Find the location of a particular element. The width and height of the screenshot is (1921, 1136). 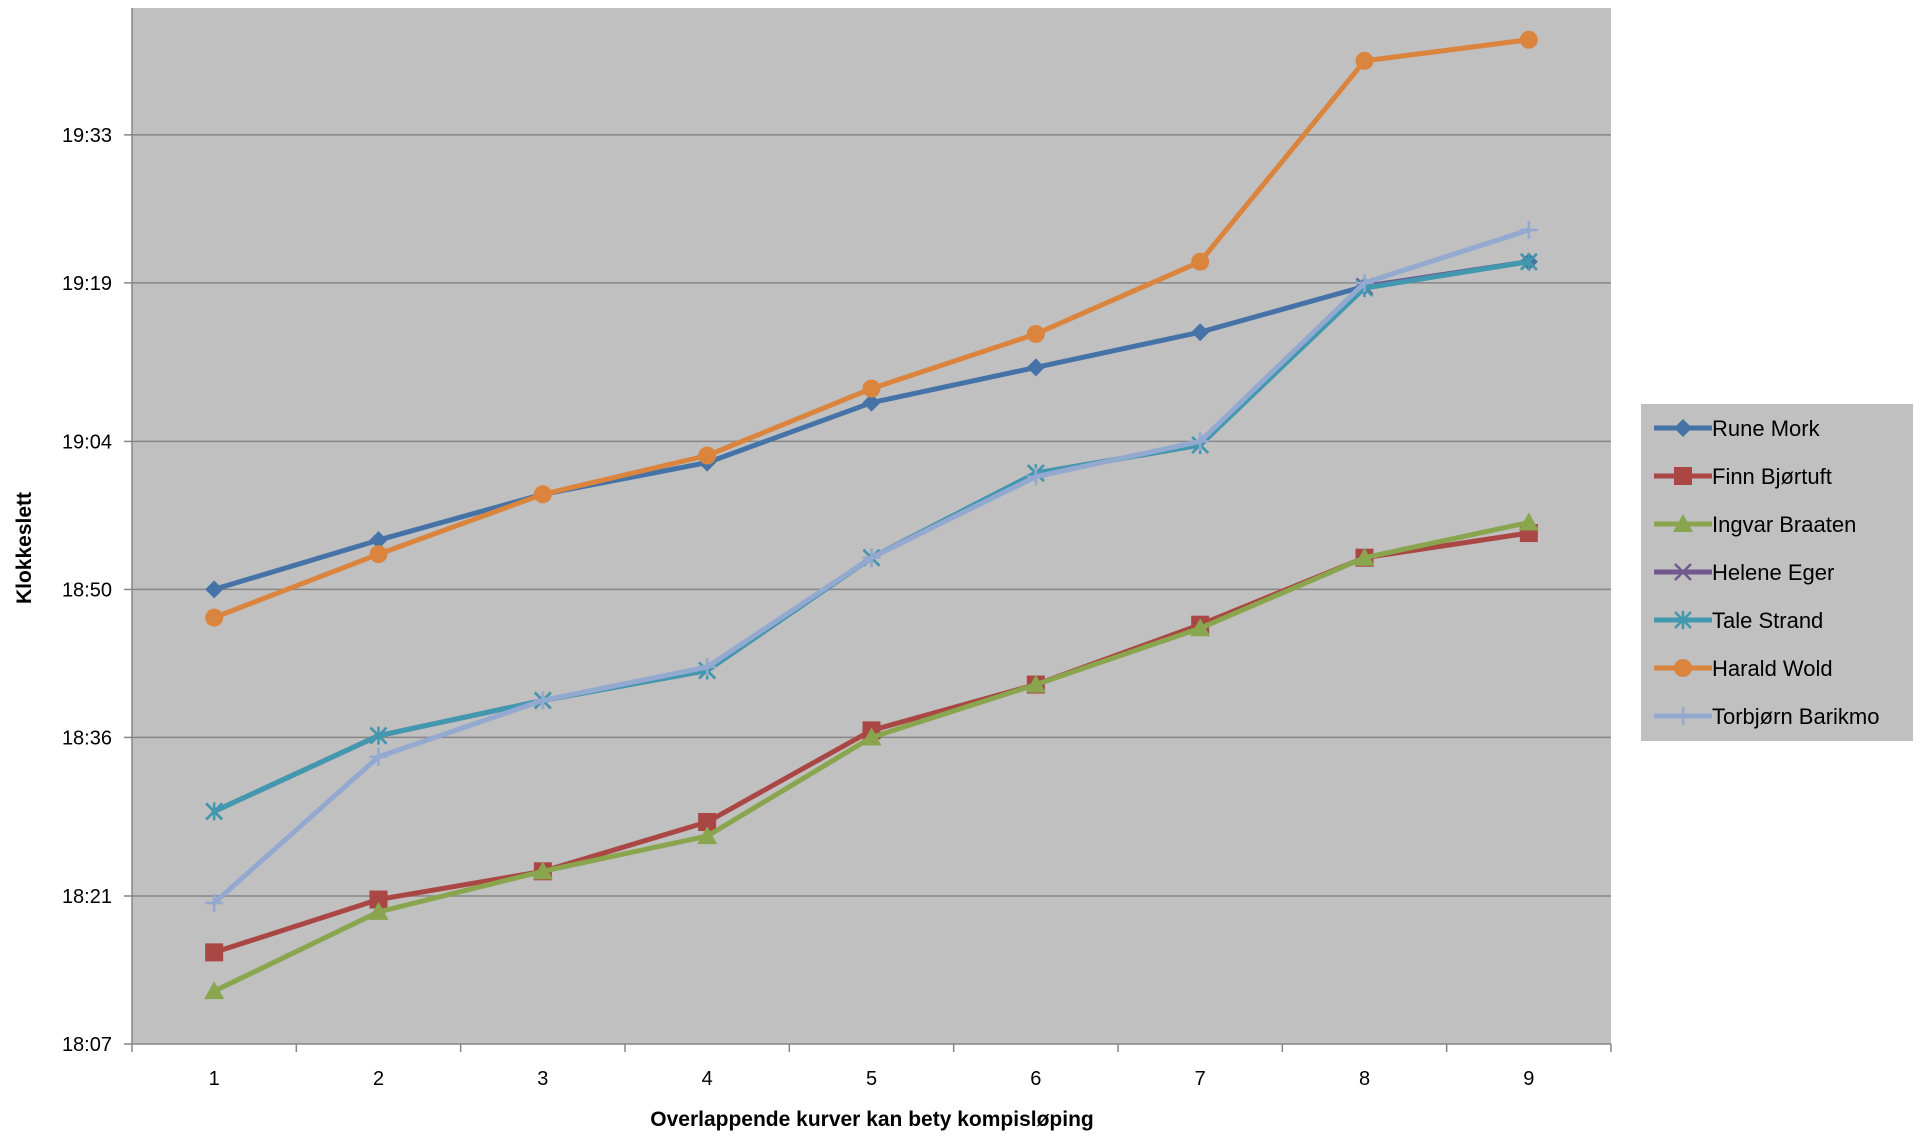

legend-item: Harald Wold is located at coordinates (1743, 668).